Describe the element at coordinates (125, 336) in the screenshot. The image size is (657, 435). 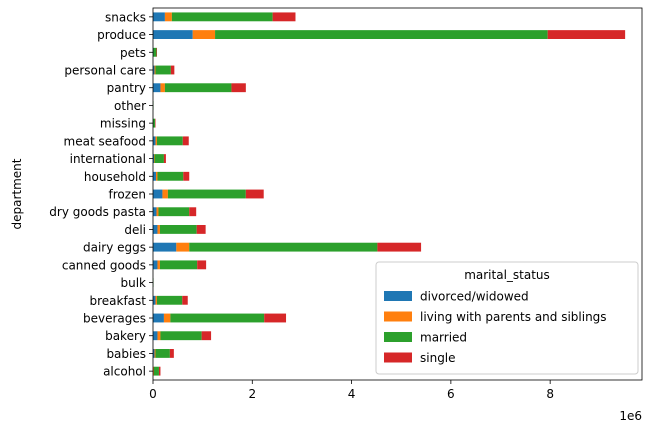
I see `y-tick-label: bakery` at that location.